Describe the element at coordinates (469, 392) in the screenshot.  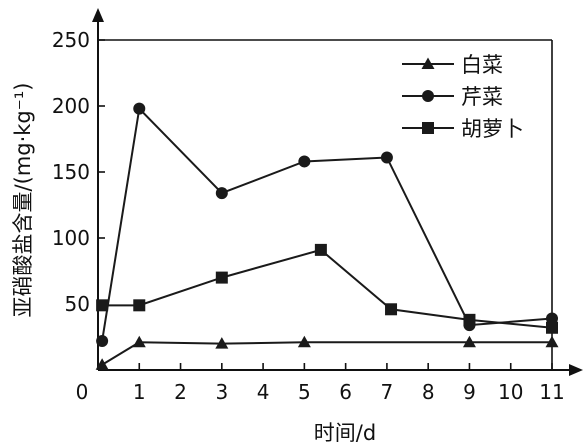
I see `x-tick-label: 9` at that location.